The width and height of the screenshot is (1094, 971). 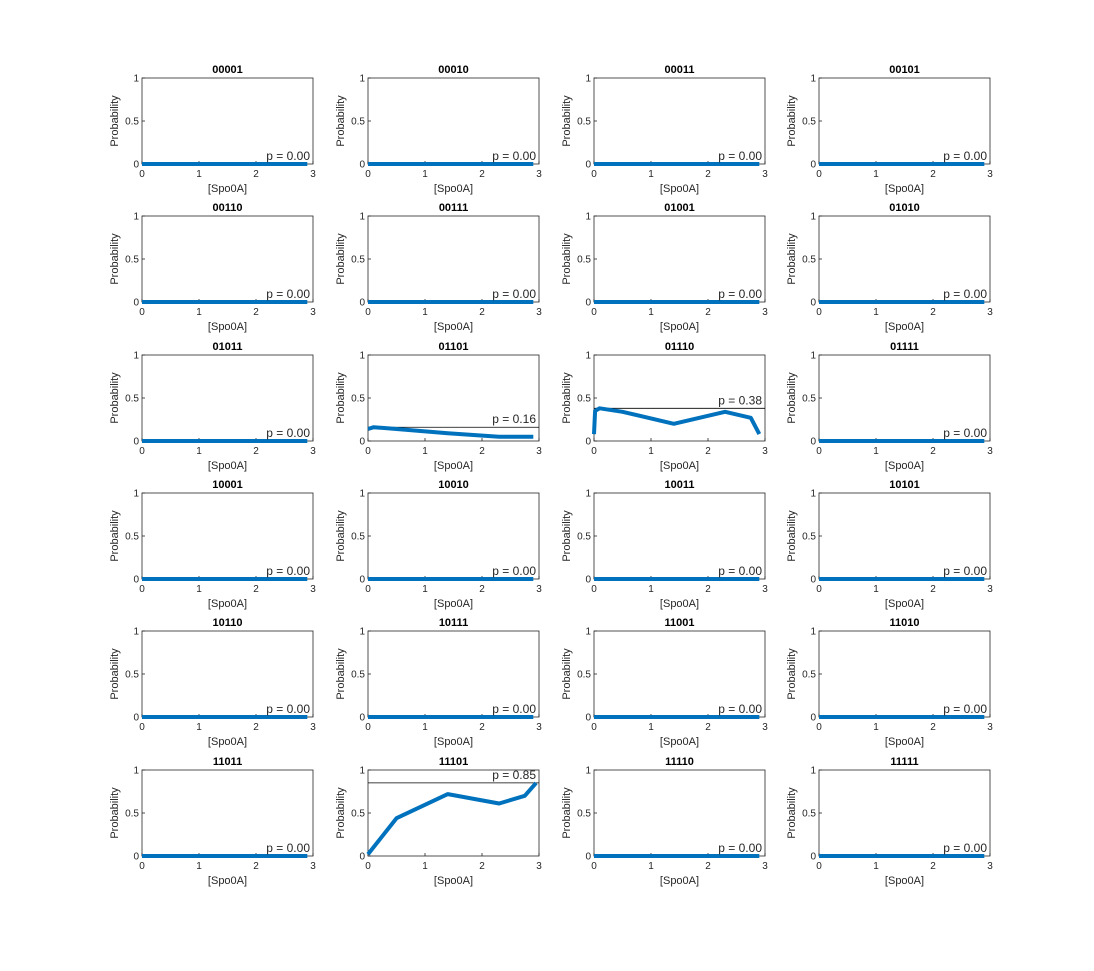 What do you see at coordinates (905, 623) in the screenshot?
I see `subplot-title: 11010` at bounding box center [905, 623].